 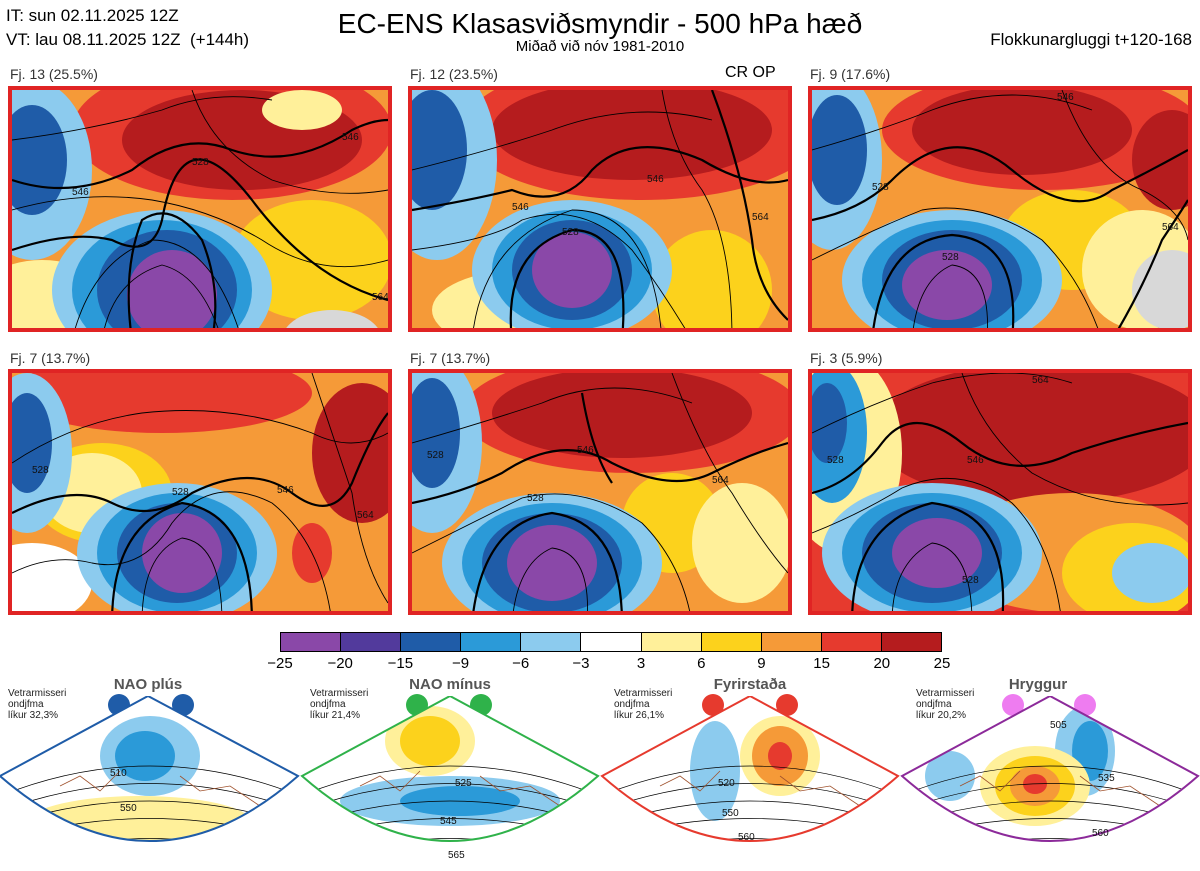 What do you see at coordinates (643, 704) in the screenshot?
I see `regime-note: Vetrarmisseri ondjfma líkur 26,1%` at bounding box center [643, 704].